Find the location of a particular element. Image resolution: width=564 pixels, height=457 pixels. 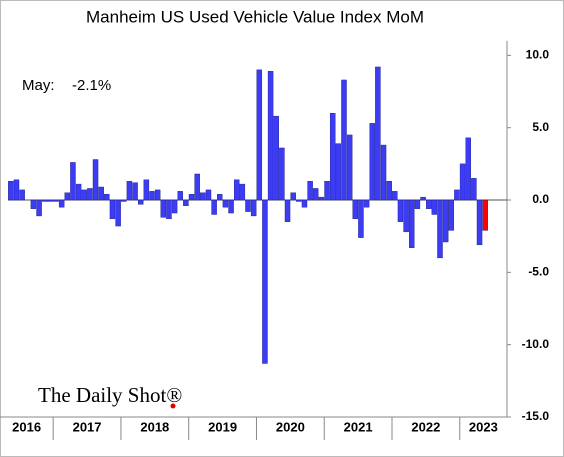

chart-title: Manheim US Used Vehicle Value Index MoM is located at coordinates (255, 16).